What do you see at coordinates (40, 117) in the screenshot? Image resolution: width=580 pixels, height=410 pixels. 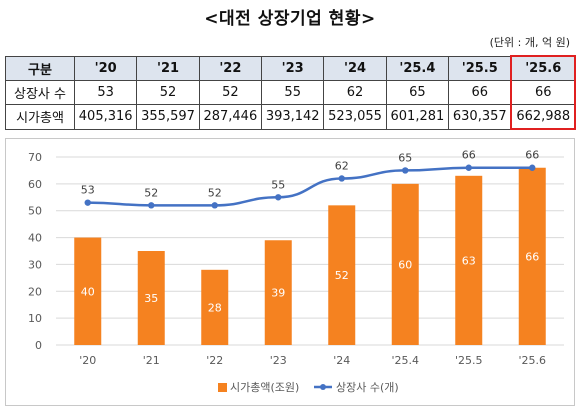 I see `row-label: 시가총액` at bounding box center [40, 117].